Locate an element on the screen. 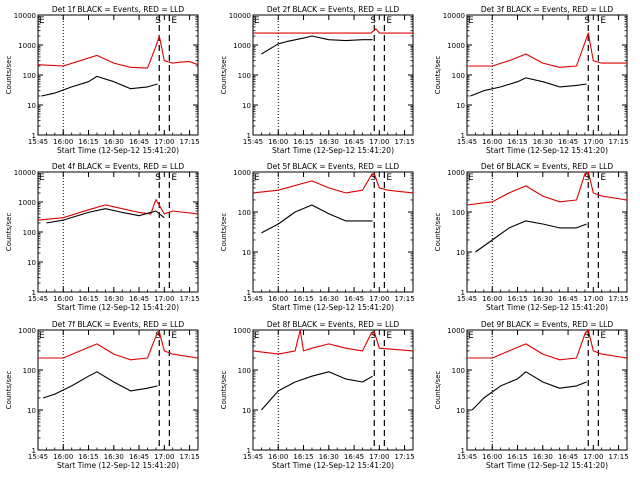  x-tick-label: 15:45 is located at coordinates (38, 142).